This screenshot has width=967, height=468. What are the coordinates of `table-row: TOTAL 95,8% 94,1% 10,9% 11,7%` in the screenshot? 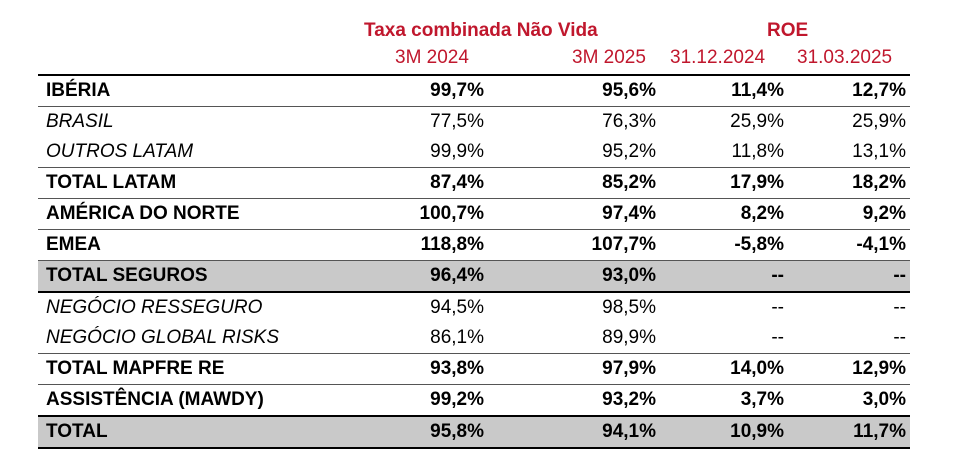 It's located at (474, 432).